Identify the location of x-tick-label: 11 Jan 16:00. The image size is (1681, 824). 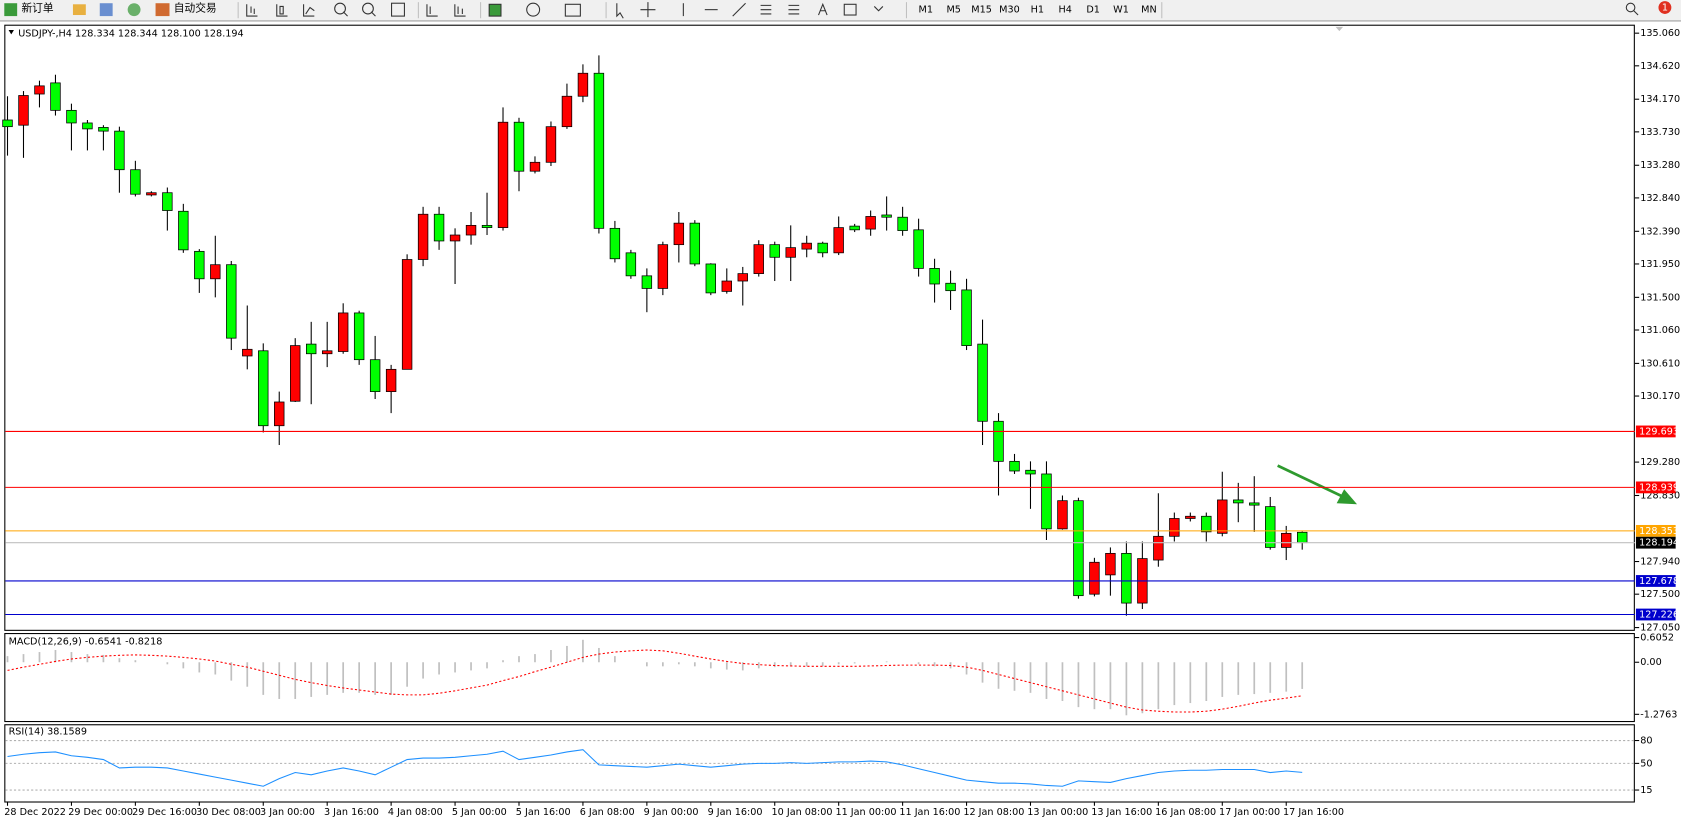
(929, 812).